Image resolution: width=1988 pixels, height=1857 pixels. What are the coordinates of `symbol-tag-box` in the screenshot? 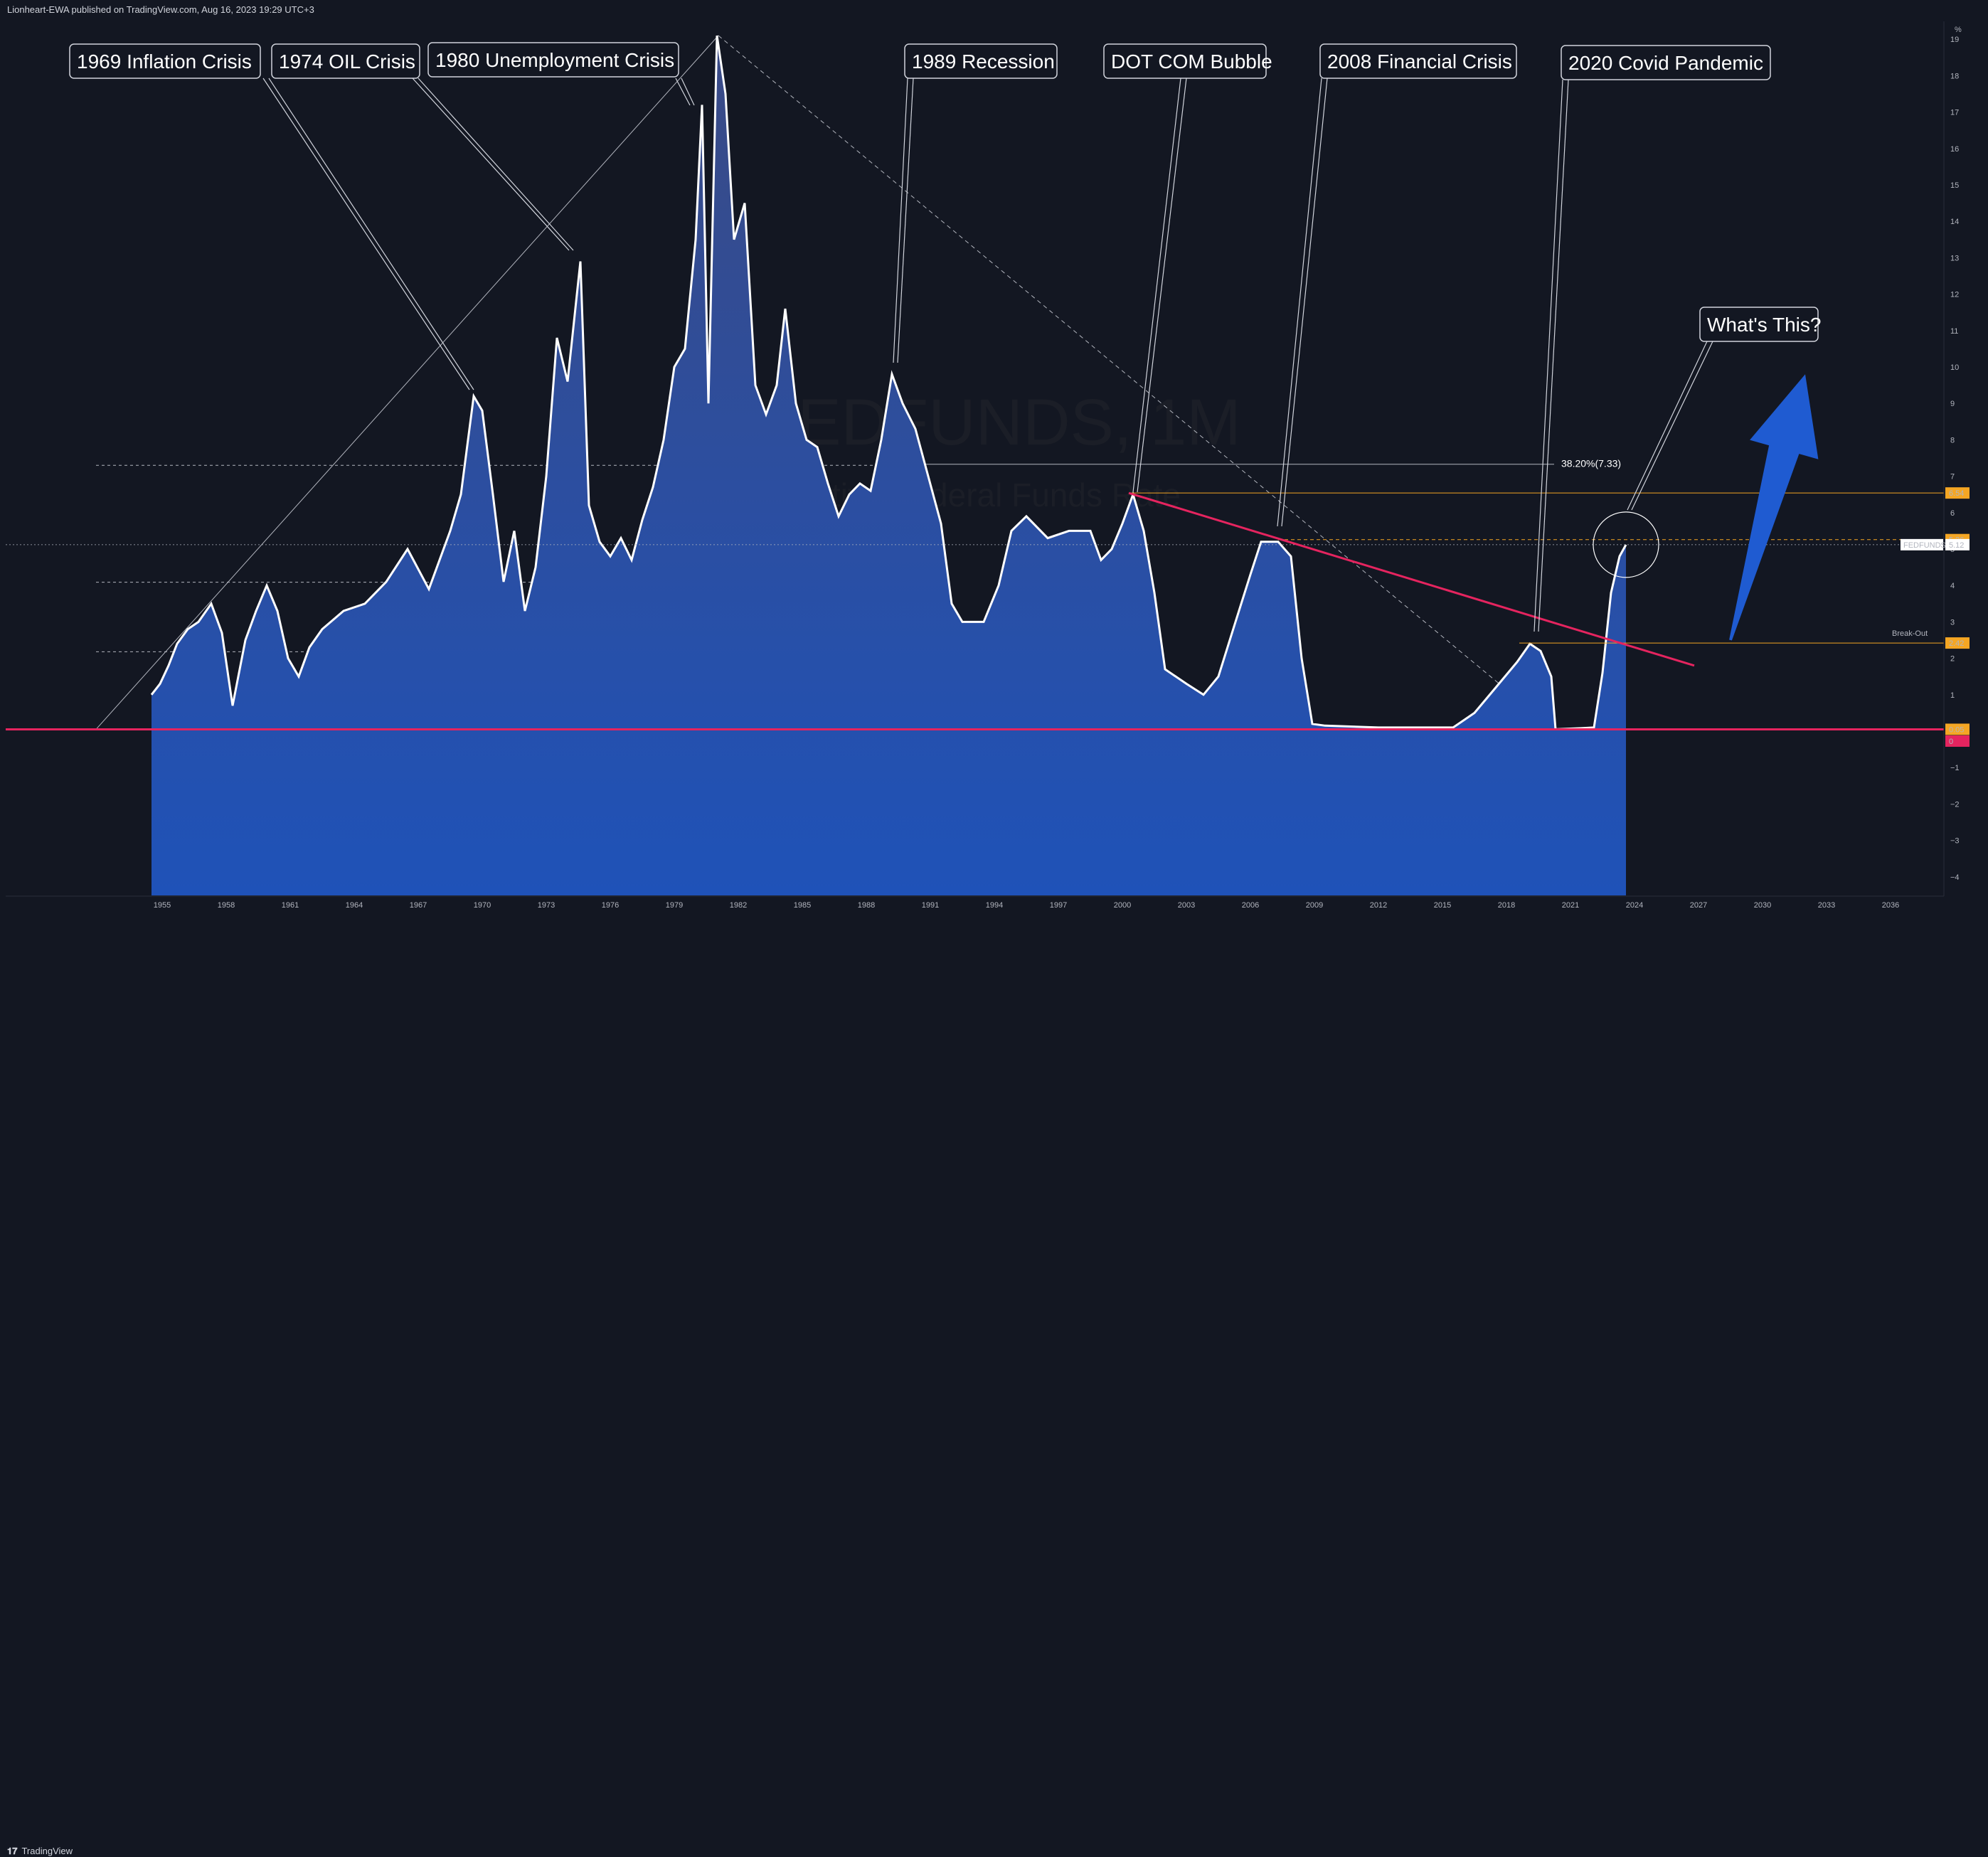 It's located at (1922, 544).